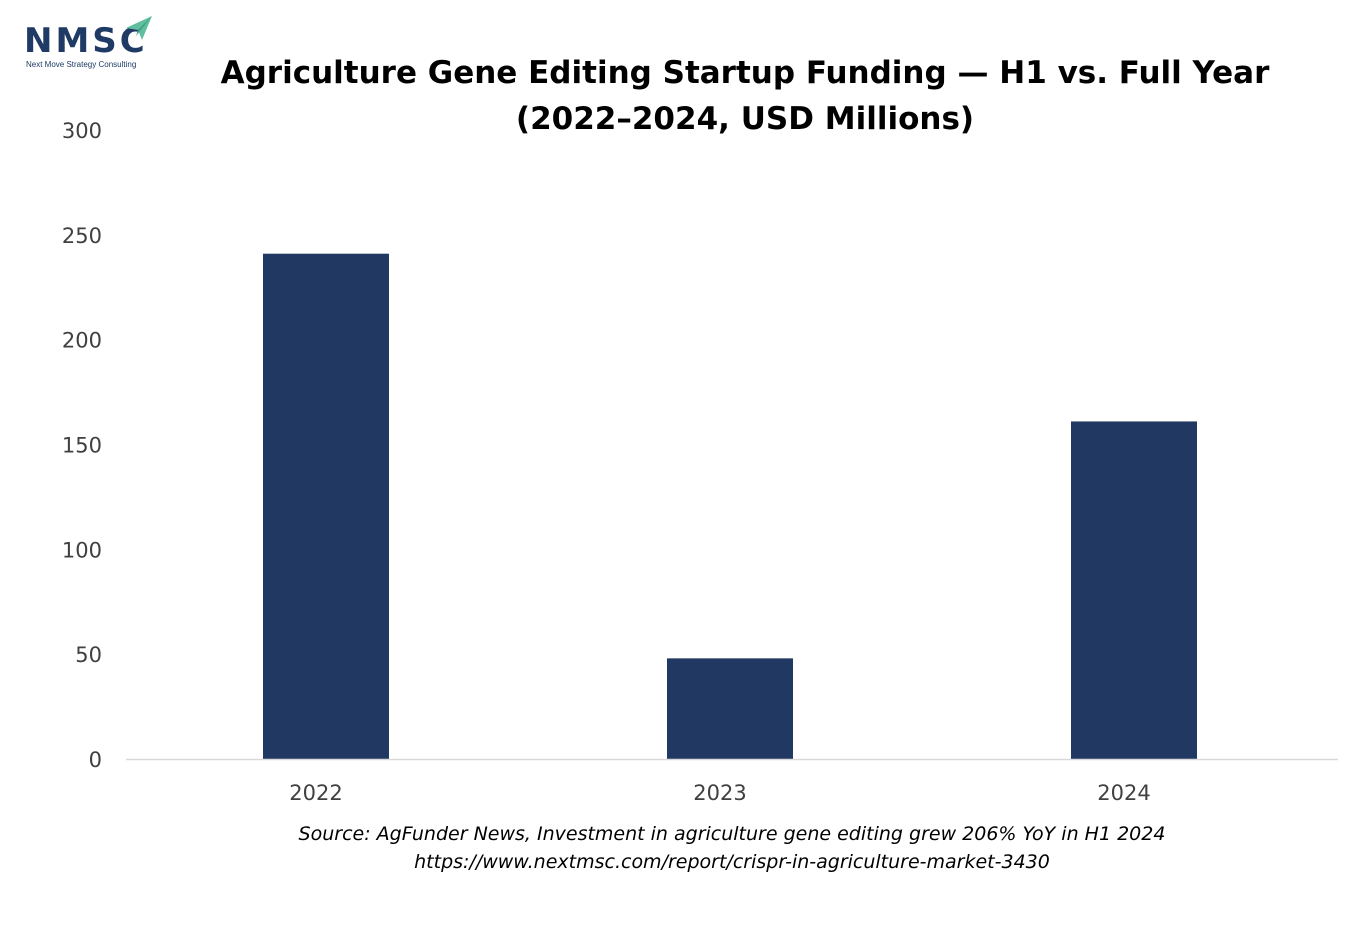  I want to click on y-tick-label: 200, so click(82, 341).